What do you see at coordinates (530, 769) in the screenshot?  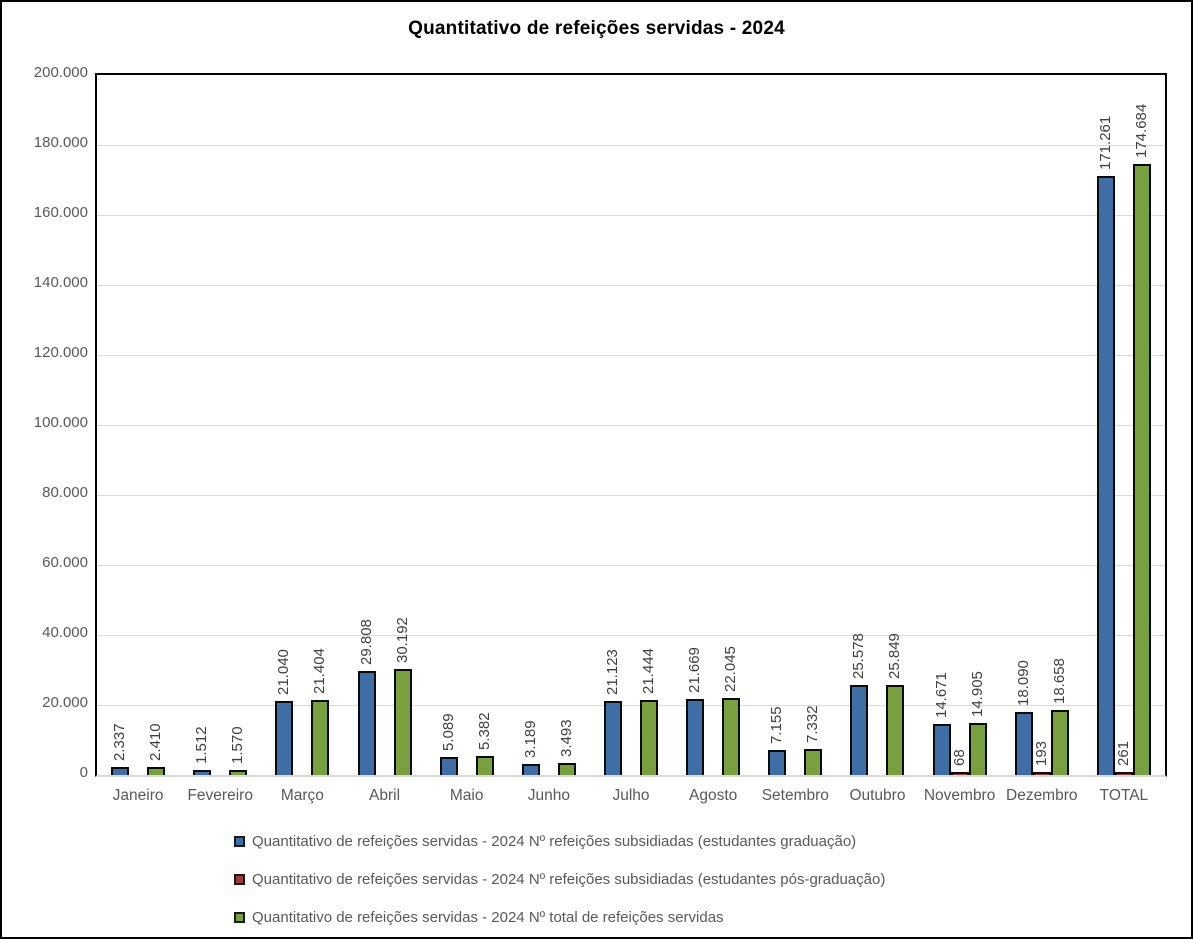 I see `bar-series1-junho` at bounding box center [530, 769].